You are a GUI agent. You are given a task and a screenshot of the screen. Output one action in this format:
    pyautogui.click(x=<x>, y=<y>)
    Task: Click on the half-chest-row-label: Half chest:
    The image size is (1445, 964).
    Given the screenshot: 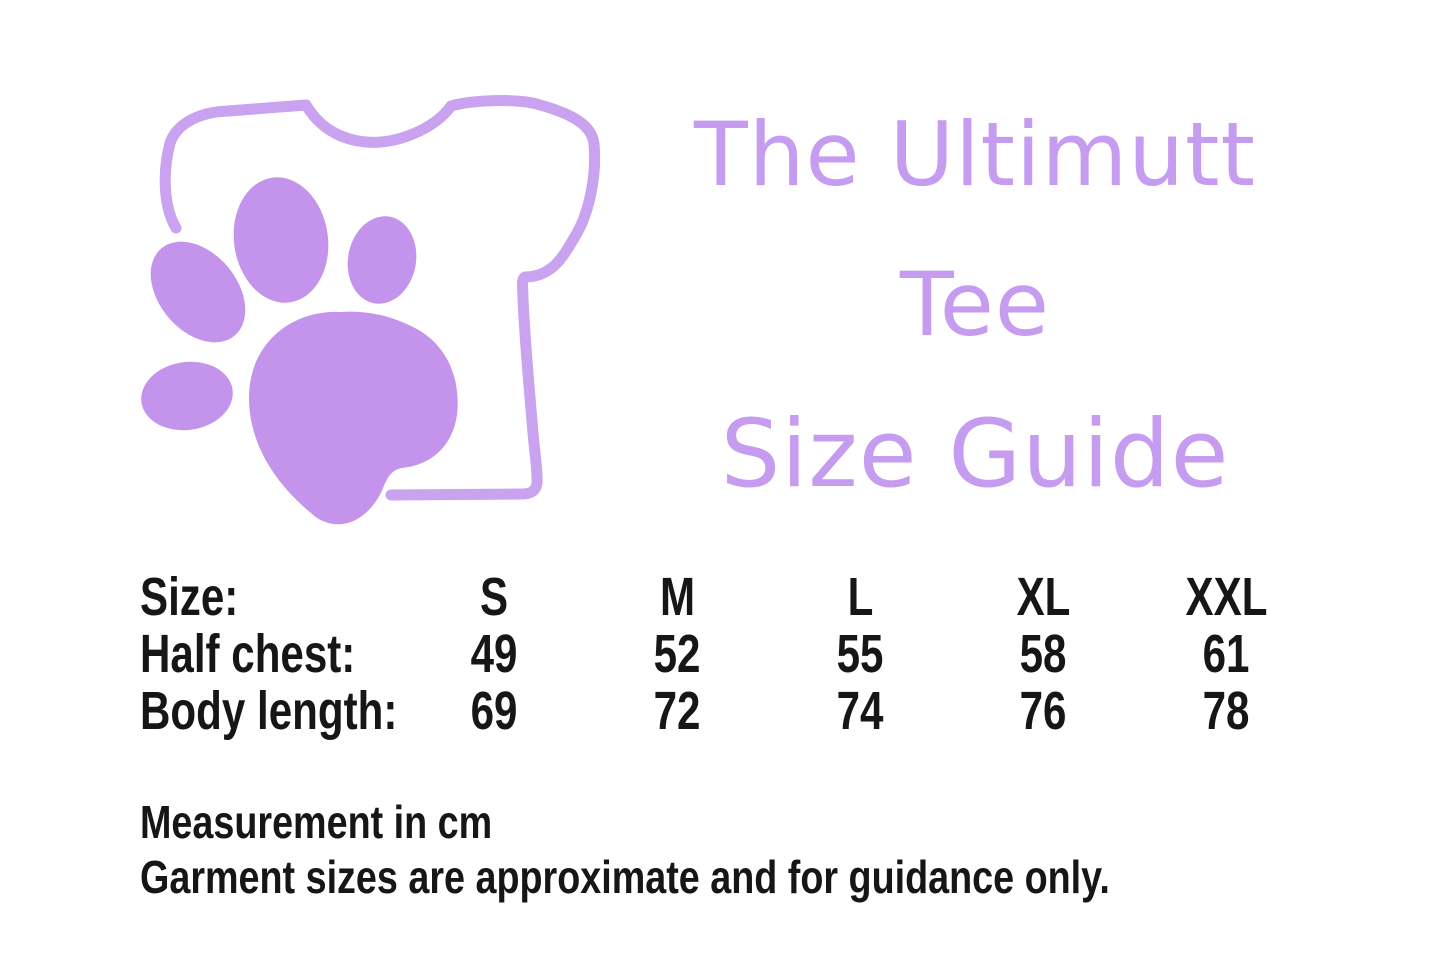 What is the action you would take?
    pyautogui.click(x=248, y=653)
    